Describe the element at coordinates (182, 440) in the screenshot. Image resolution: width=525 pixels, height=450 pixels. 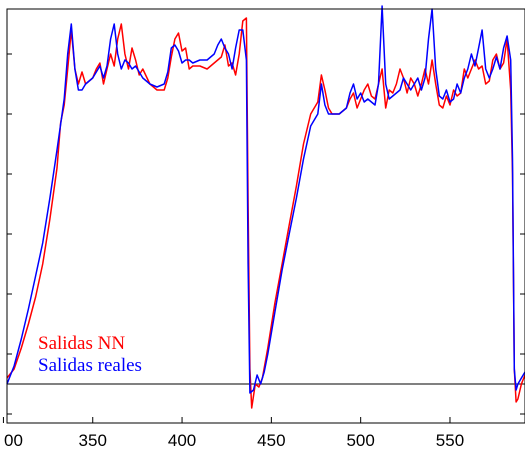
I see `x-tick-label: 400` at that location.